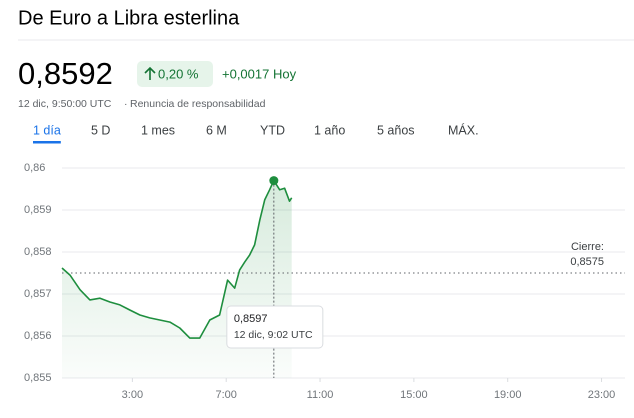  I want to click on hover-point, so click(274, 181).